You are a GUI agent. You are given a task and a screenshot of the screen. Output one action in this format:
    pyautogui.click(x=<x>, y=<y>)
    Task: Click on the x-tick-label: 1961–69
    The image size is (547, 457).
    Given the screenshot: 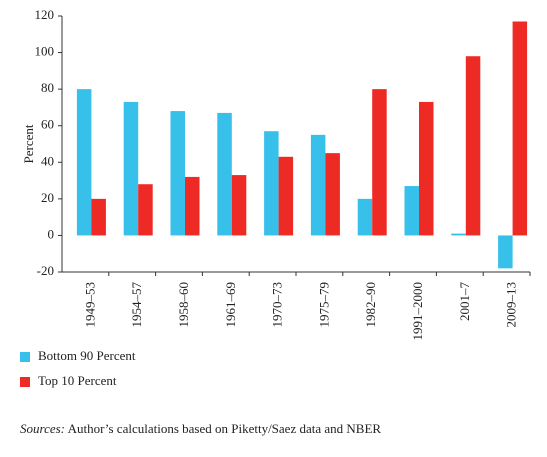 What is the action you would take?
    pyautogui.click(x=230, y=305)
    